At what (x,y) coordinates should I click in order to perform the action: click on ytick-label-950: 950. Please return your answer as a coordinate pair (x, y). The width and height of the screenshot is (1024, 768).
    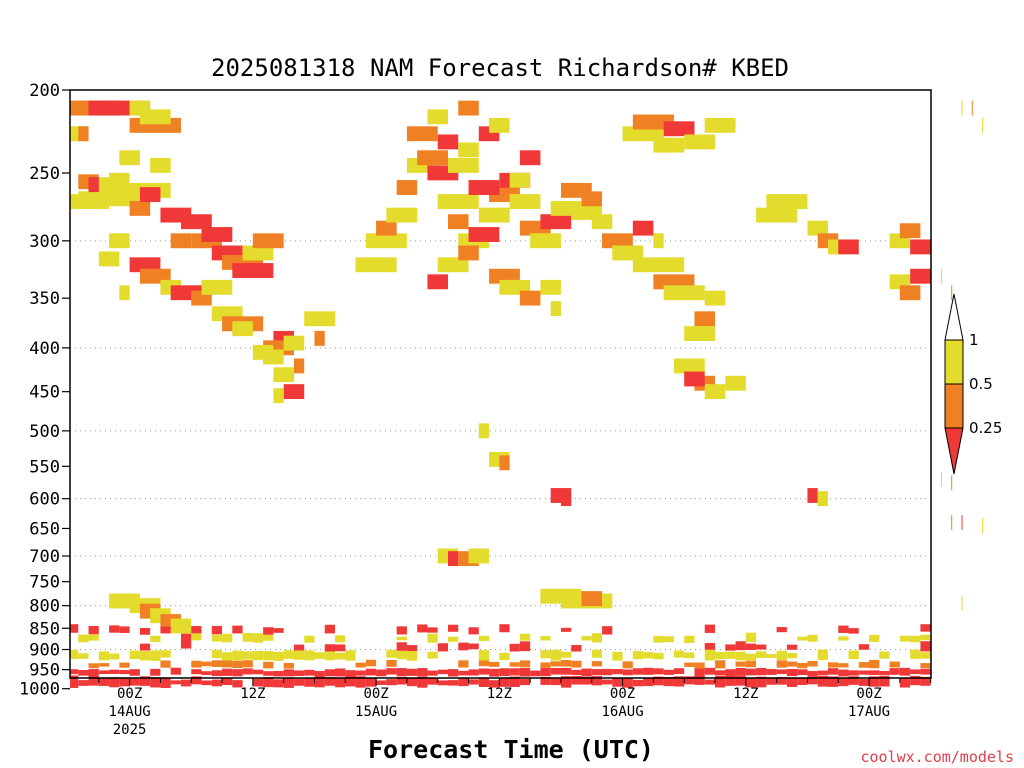
    Looking at the image, I should click on (44, 671).